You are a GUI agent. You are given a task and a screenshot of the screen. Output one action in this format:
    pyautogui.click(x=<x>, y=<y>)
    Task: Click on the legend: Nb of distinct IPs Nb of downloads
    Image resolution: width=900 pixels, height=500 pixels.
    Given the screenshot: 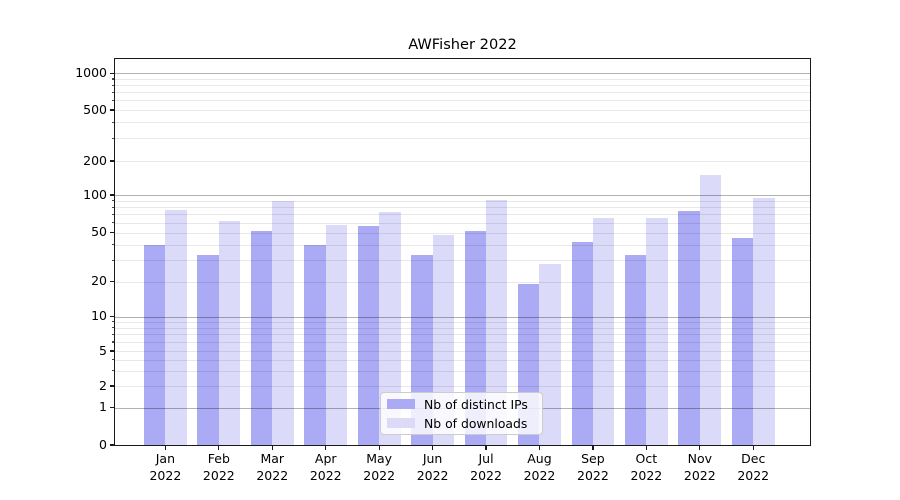 What is the action you would take?
    pyautogui.click(x=461, y=413)
    